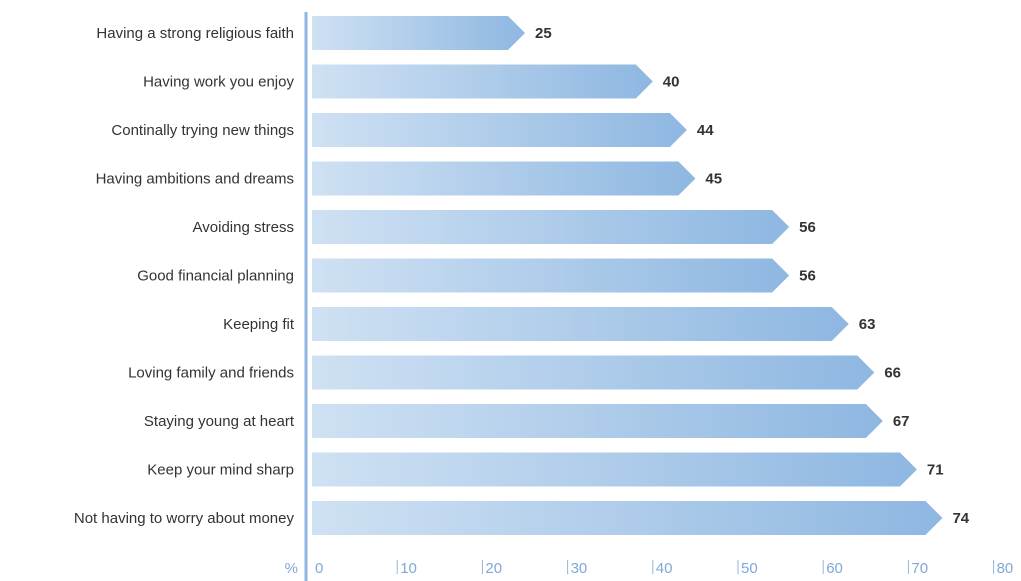 The height and width of the screenshot is (581, 1021). I want to click on x-tick-label: 40, so click(664, 568).